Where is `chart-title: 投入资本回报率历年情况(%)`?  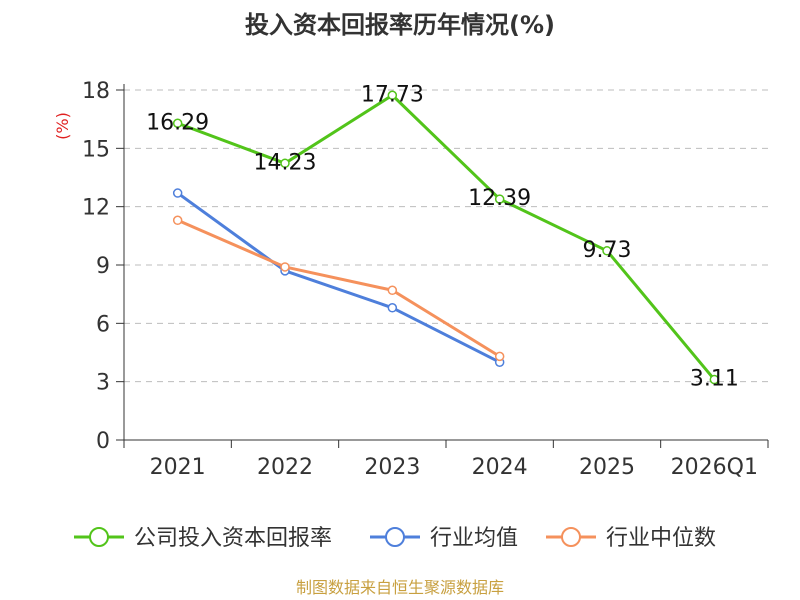 chart-title: 投入资本回报率历年情况(%) is located at coordinates (400, 25).